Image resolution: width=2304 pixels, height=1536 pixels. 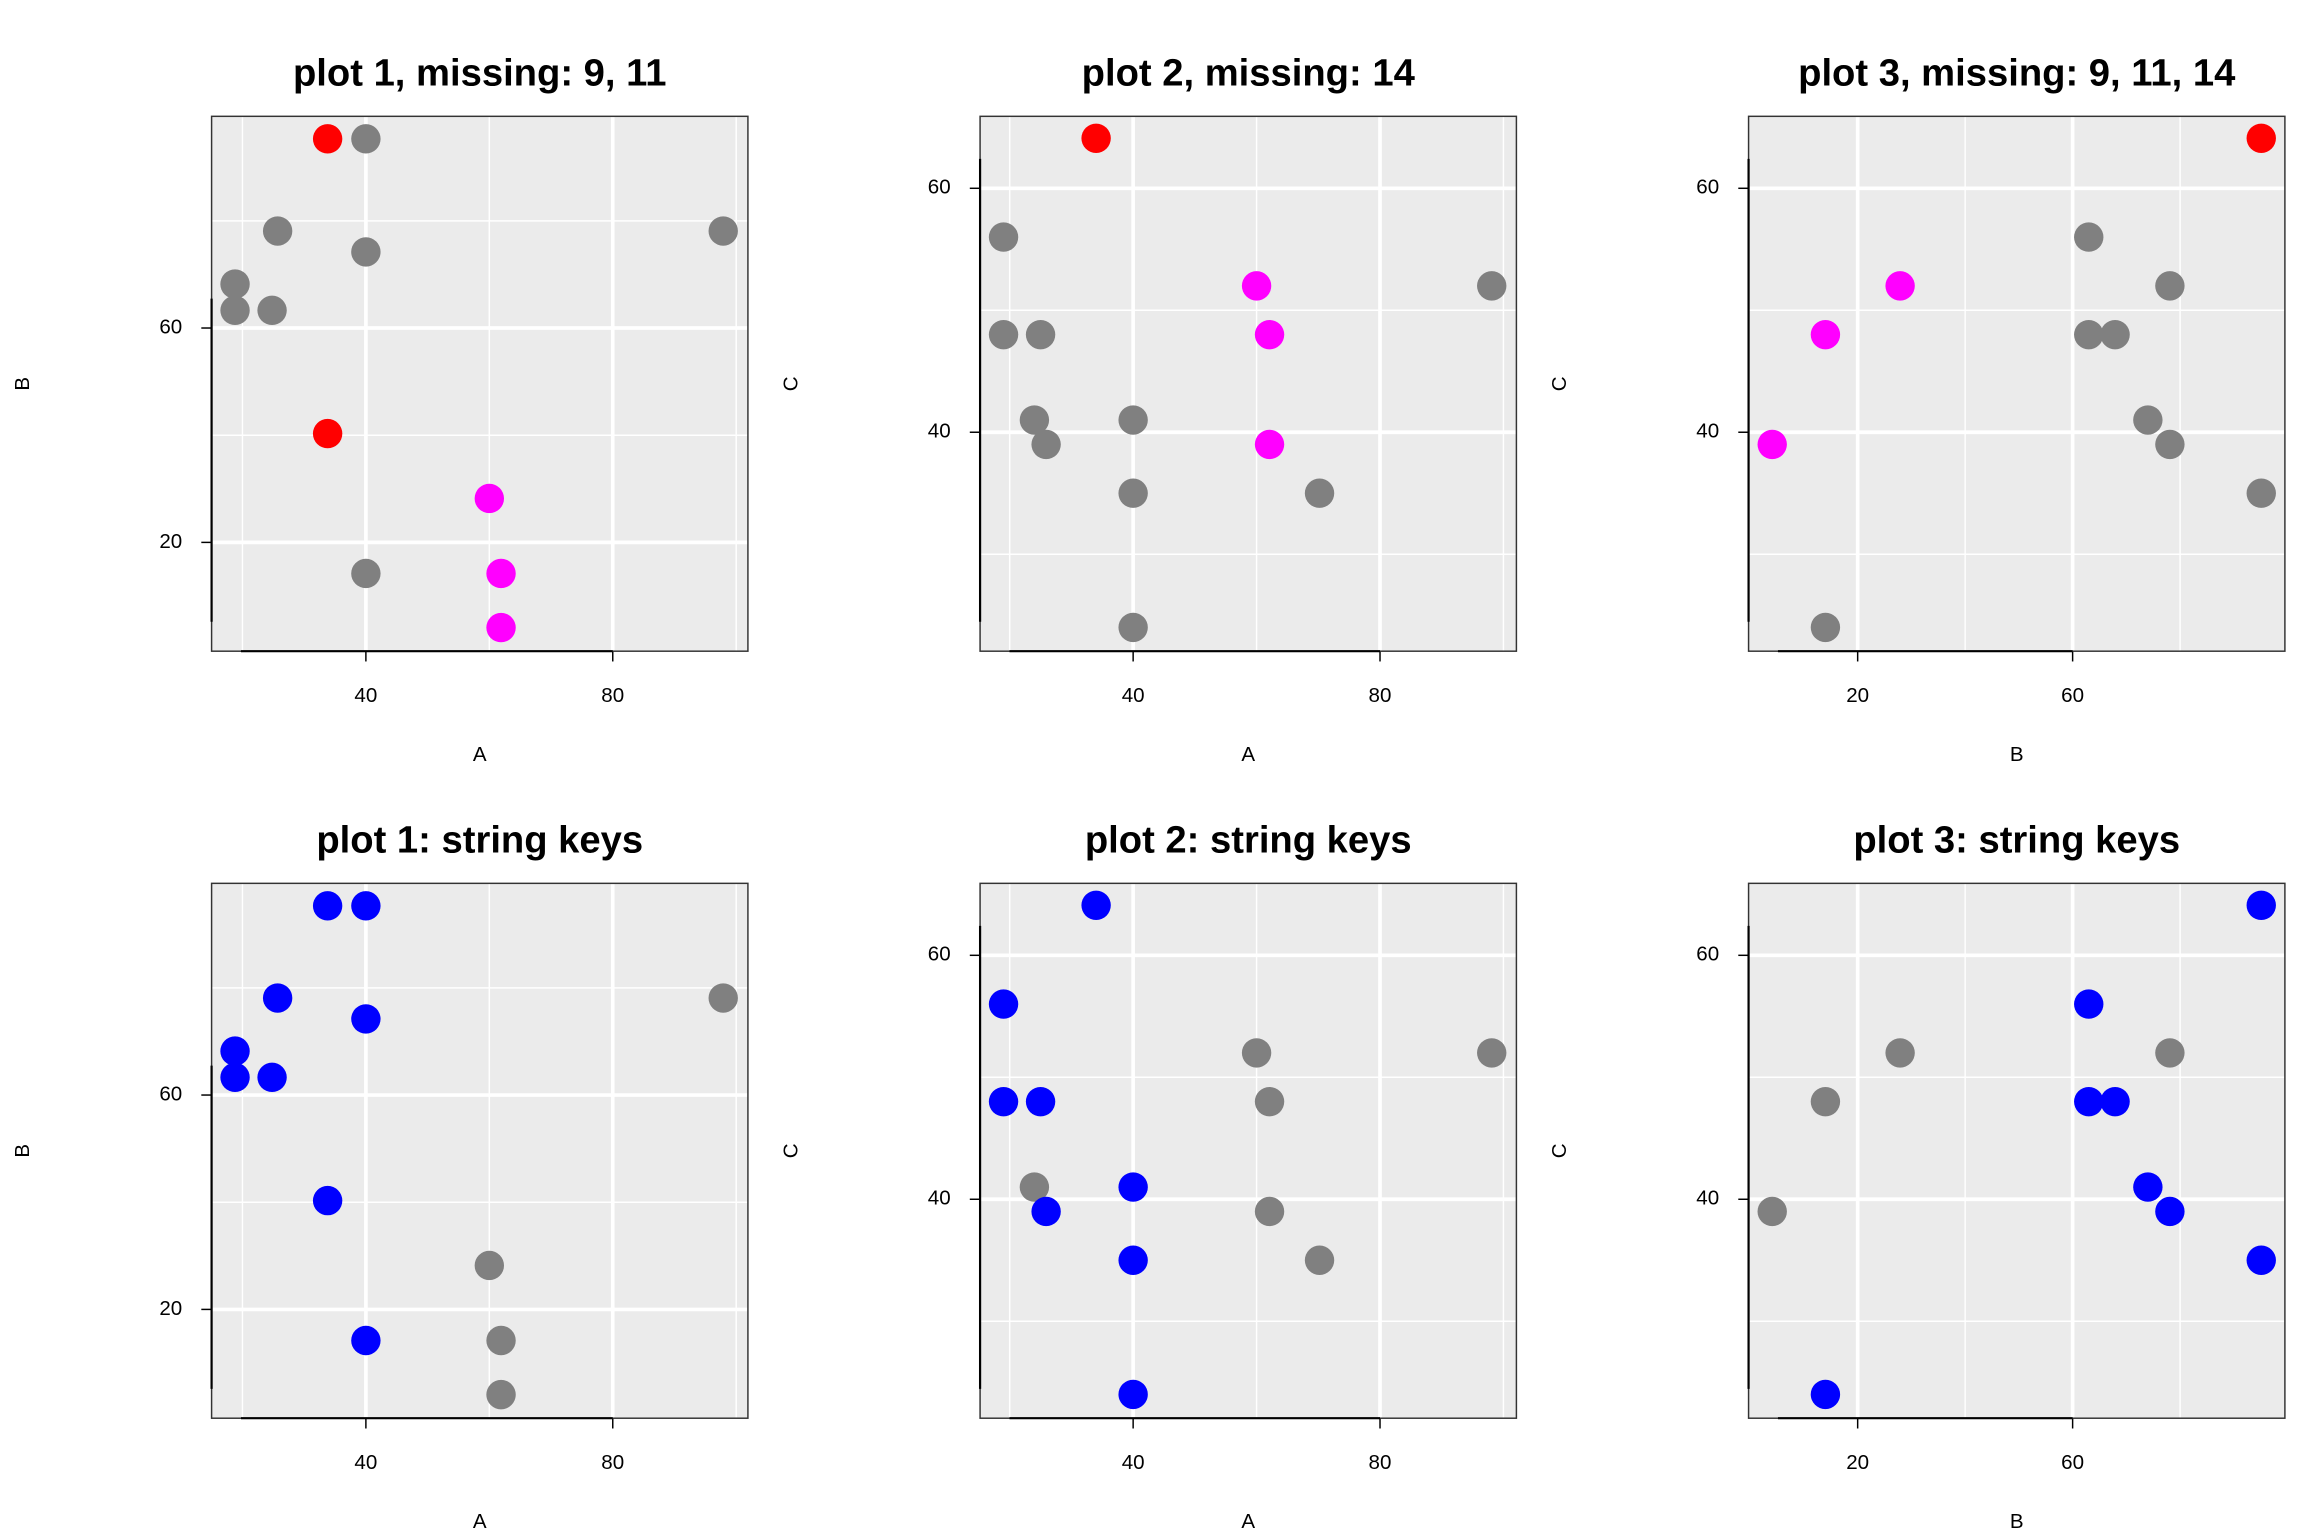 What do you see at coordinates (480, 72) in the screenshot?
I see `chart-title: plot 1, missing: 9, 11` at bounding box center [480, 72].